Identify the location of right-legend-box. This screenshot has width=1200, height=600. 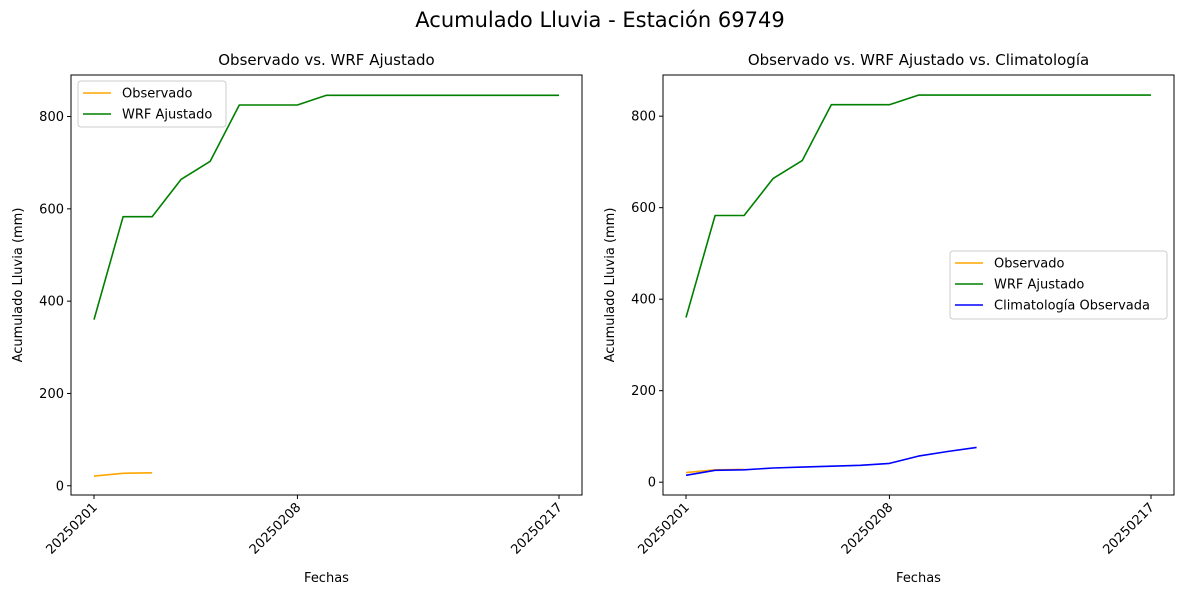
(1058, 285).